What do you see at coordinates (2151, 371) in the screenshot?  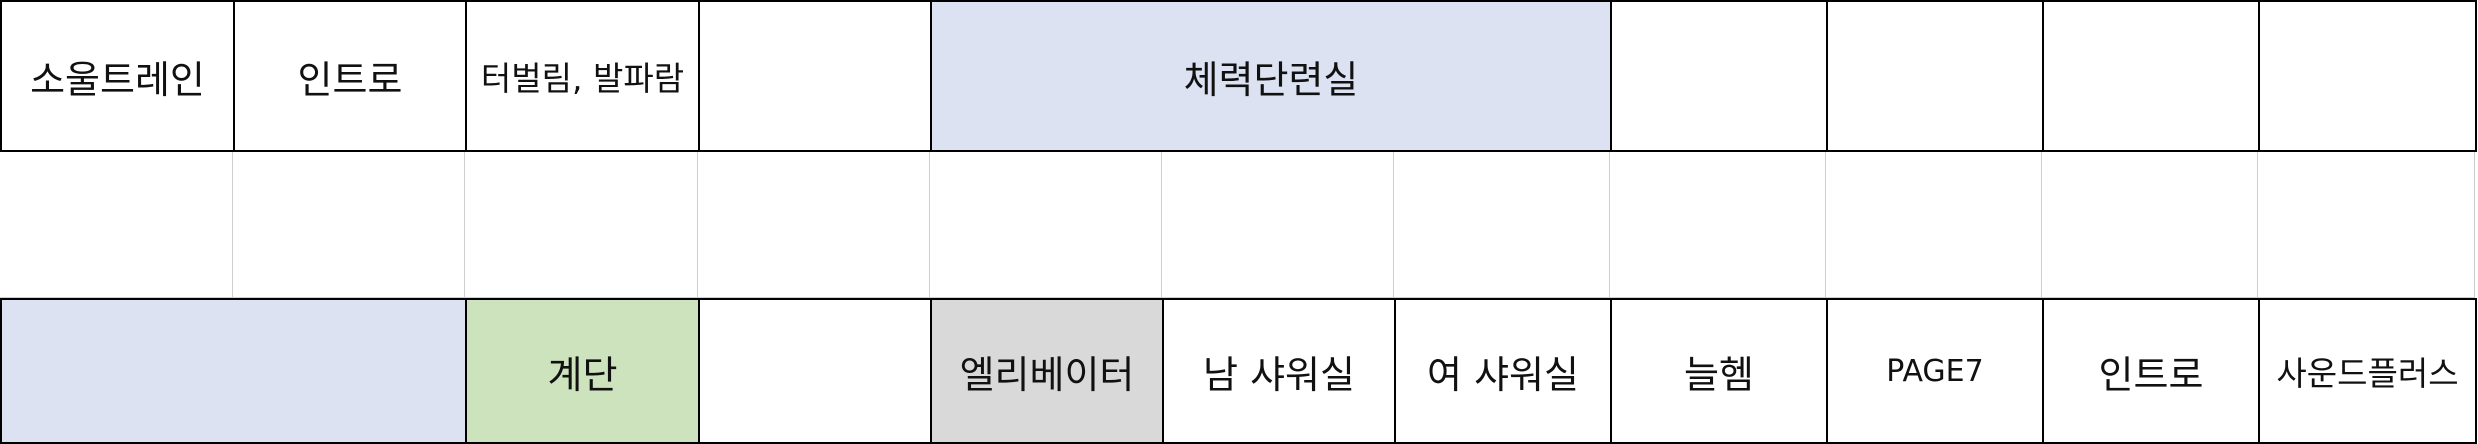 I see `cell-intro-2: 인트로` at bounding box center [2151, 371].